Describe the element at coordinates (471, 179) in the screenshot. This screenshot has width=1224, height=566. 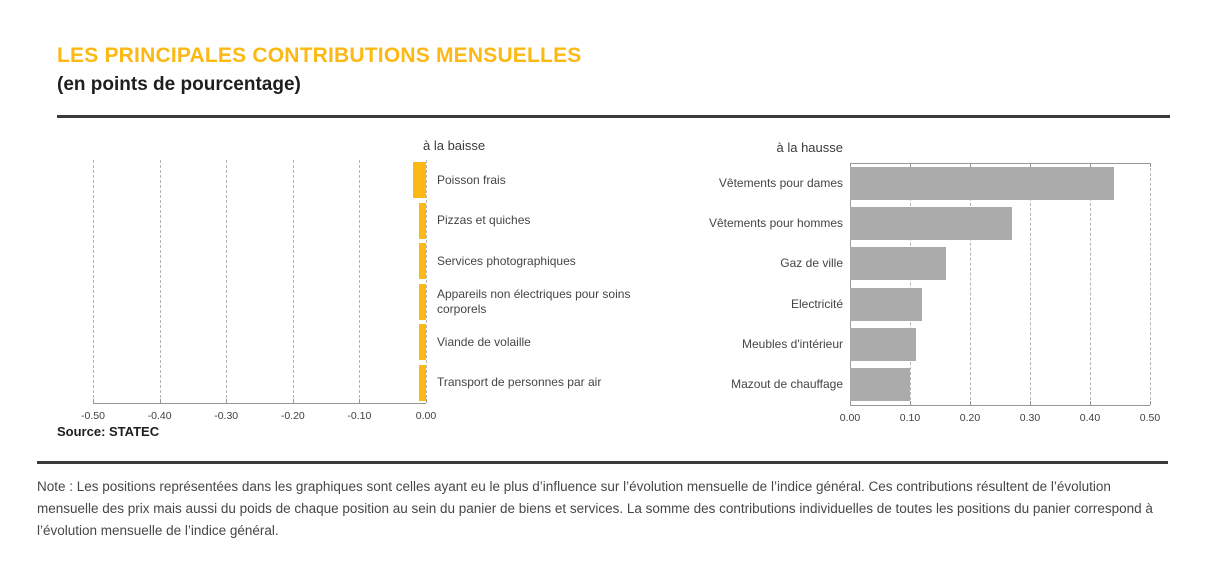
I see `category-label: Poisson frais` at that location.